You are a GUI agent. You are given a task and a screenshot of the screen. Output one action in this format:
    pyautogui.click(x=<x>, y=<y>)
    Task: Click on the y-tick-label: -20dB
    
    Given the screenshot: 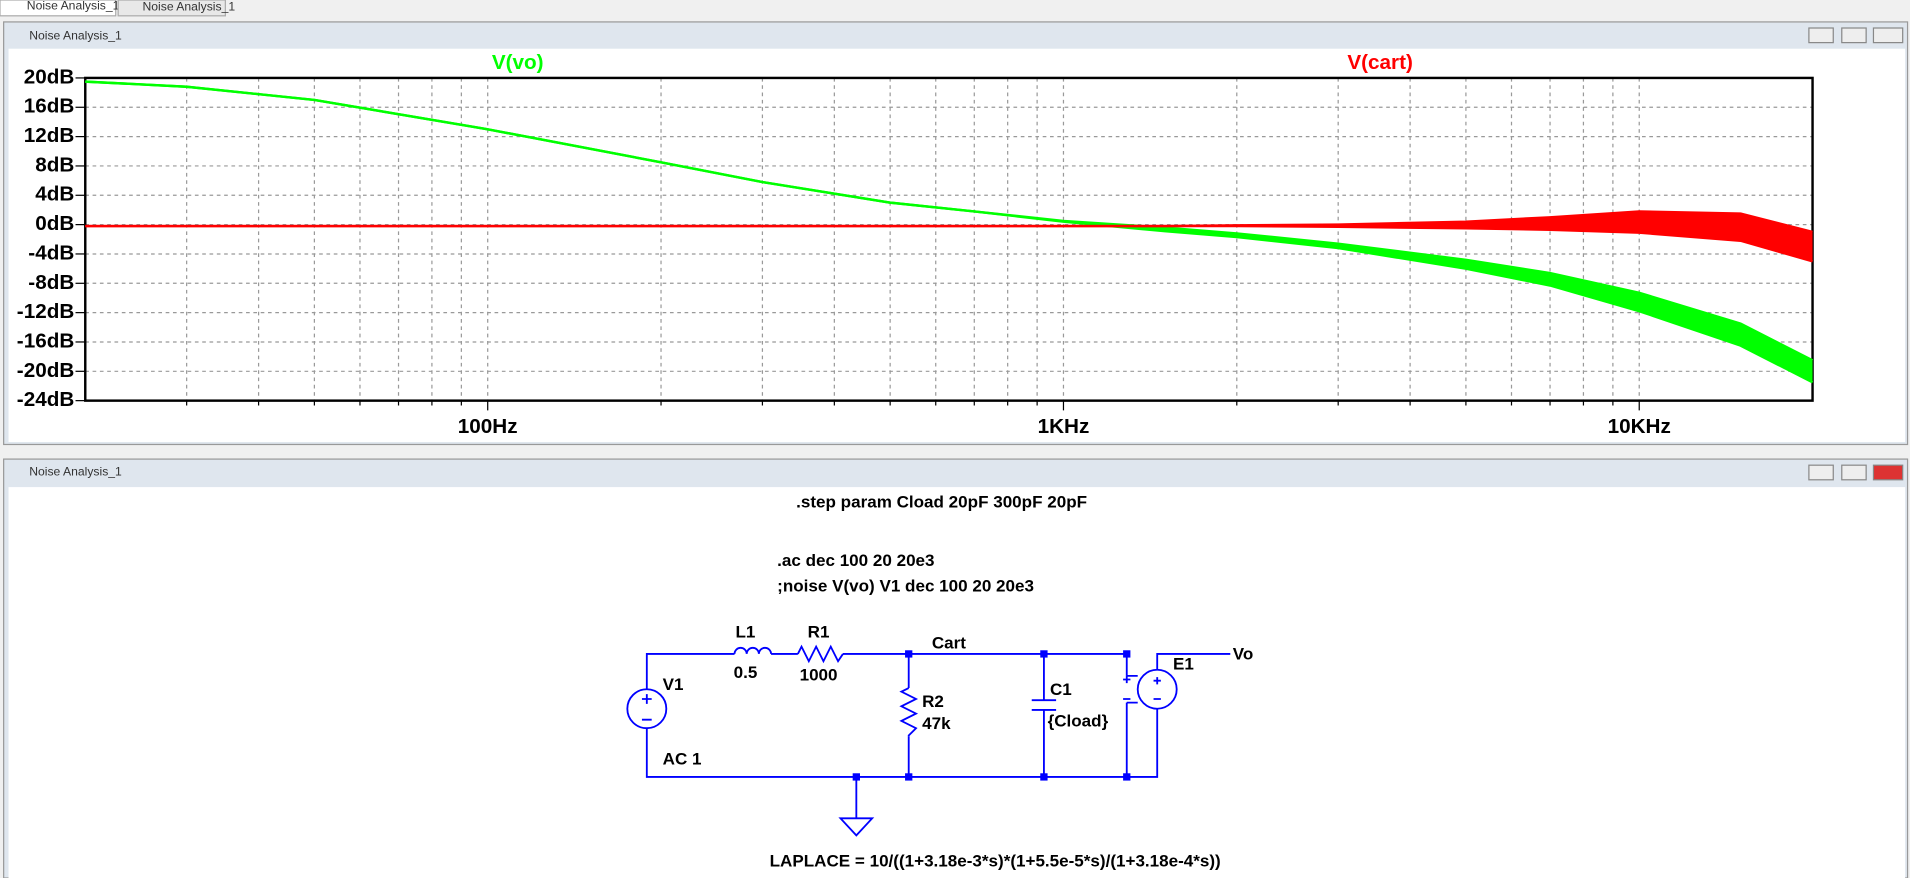 What is the action you would take?
    pyautogui.click(x=45, y=370)
    